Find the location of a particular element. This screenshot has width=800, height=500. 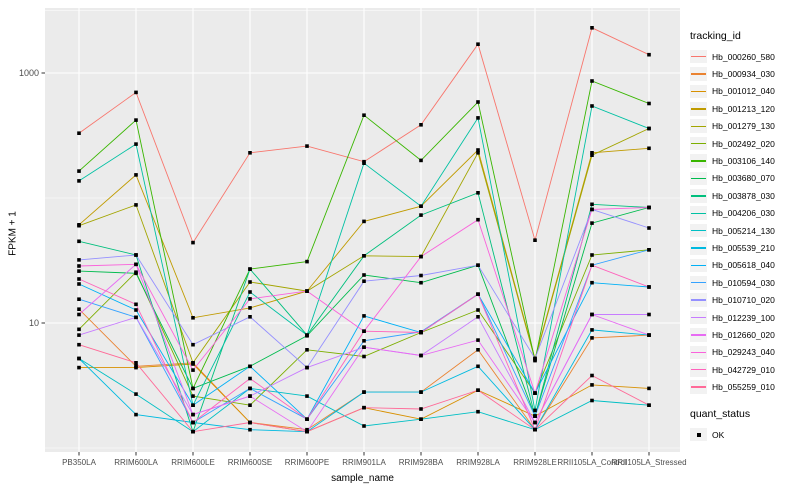

legend-entry-label: Hb_003680_070 is located at coordinates (743, 178).